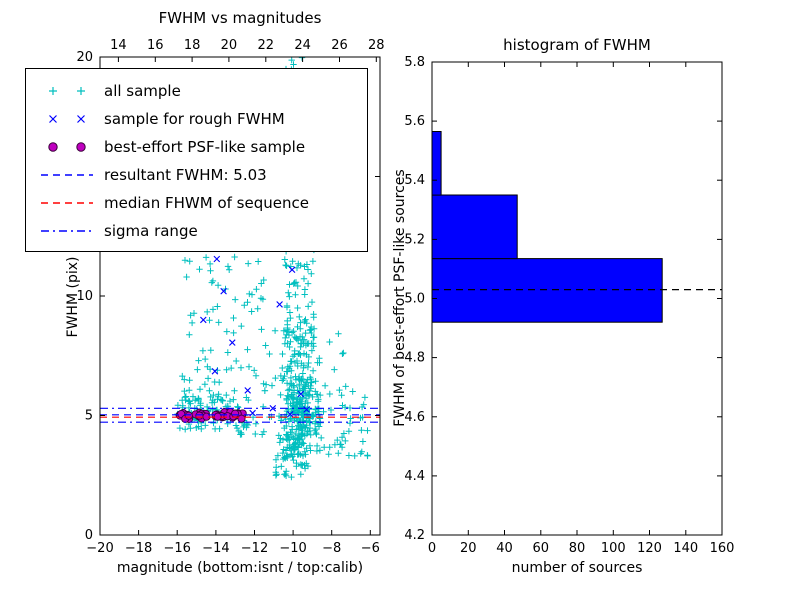 The image size is (800, 600). What do you see at coordinates (292, 548) in the screenshot?
I see `tick-label: −10` at bounding box center [292, 548].